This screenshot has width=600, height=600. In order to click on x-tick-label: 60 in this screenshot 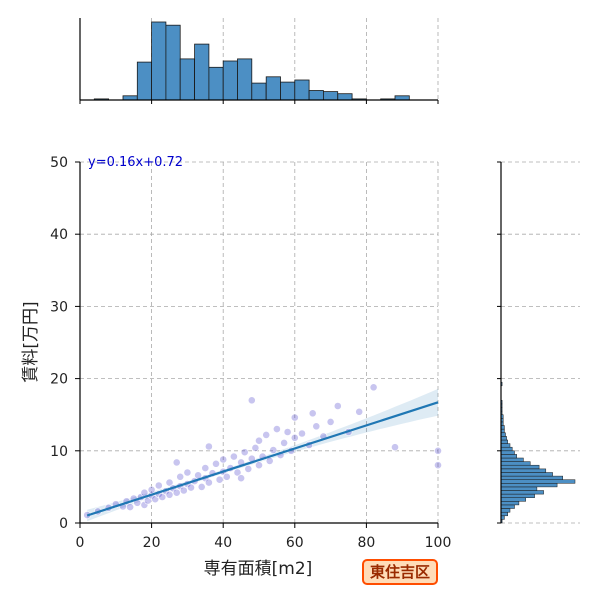, I will do `click(295, 543)`.